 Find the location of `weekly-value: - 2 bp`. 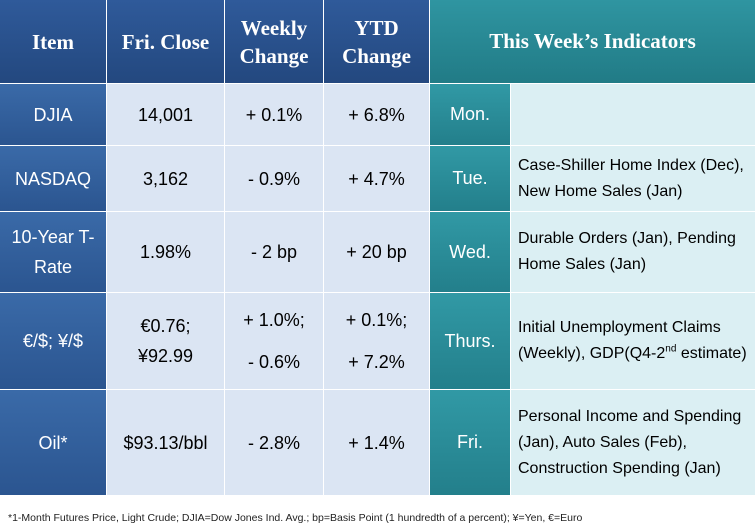

weekly-value: - 2 bp is located at coordinates (274, 252).